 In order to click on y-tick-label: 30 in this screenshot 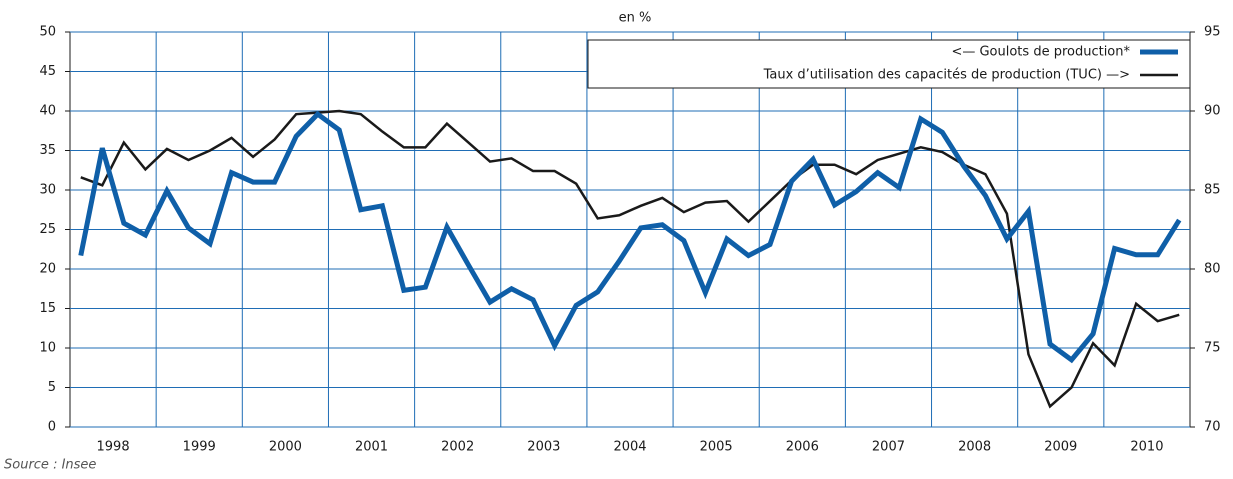, I will do `click(47, 190)`.